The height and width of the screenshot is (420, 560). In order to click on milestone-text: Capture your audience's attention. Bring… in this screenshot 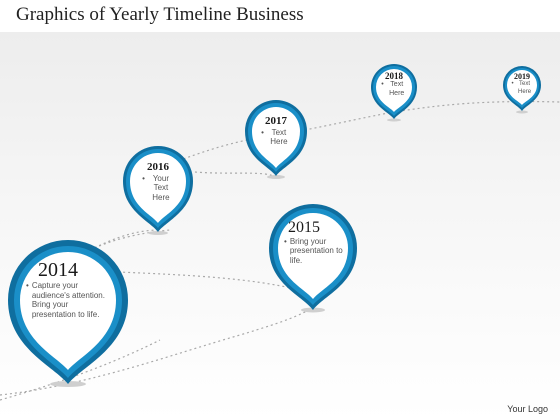, I will do `click(68, 300)`.